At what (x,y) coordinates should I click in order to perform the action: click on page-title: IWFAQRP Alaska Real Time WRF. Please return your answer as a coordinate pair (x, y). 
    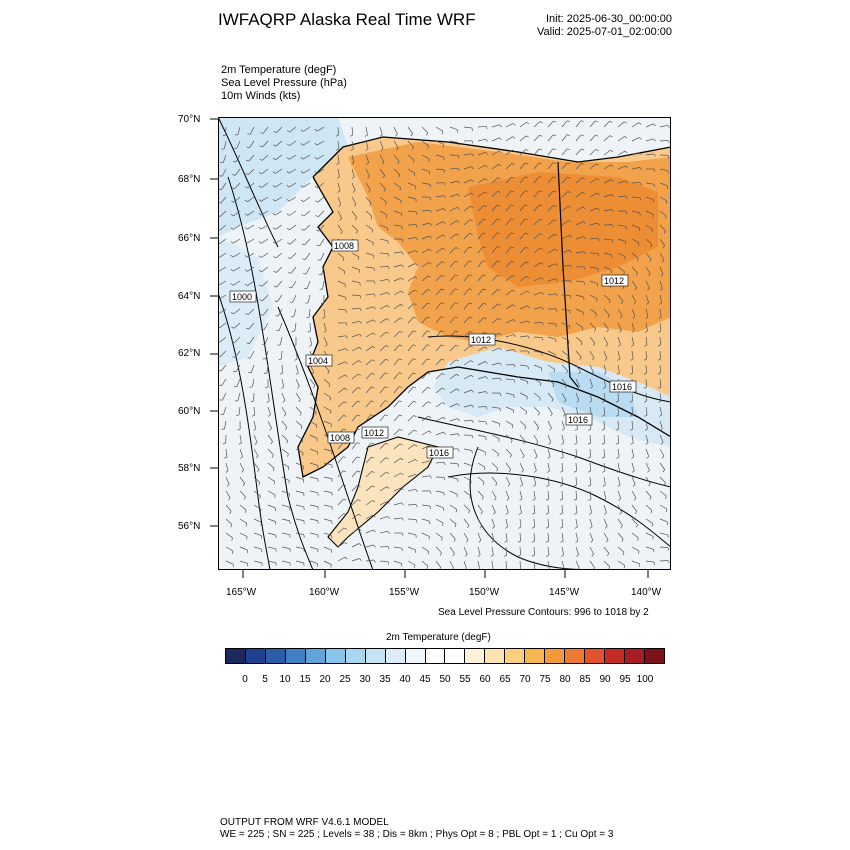
    Looking at the image, I should click on (347, 19).